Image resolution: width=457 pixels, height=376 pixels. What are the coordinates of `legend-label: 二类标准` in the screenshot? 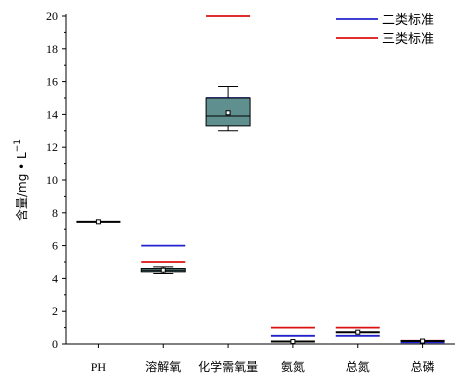 It's located at (408, 20).